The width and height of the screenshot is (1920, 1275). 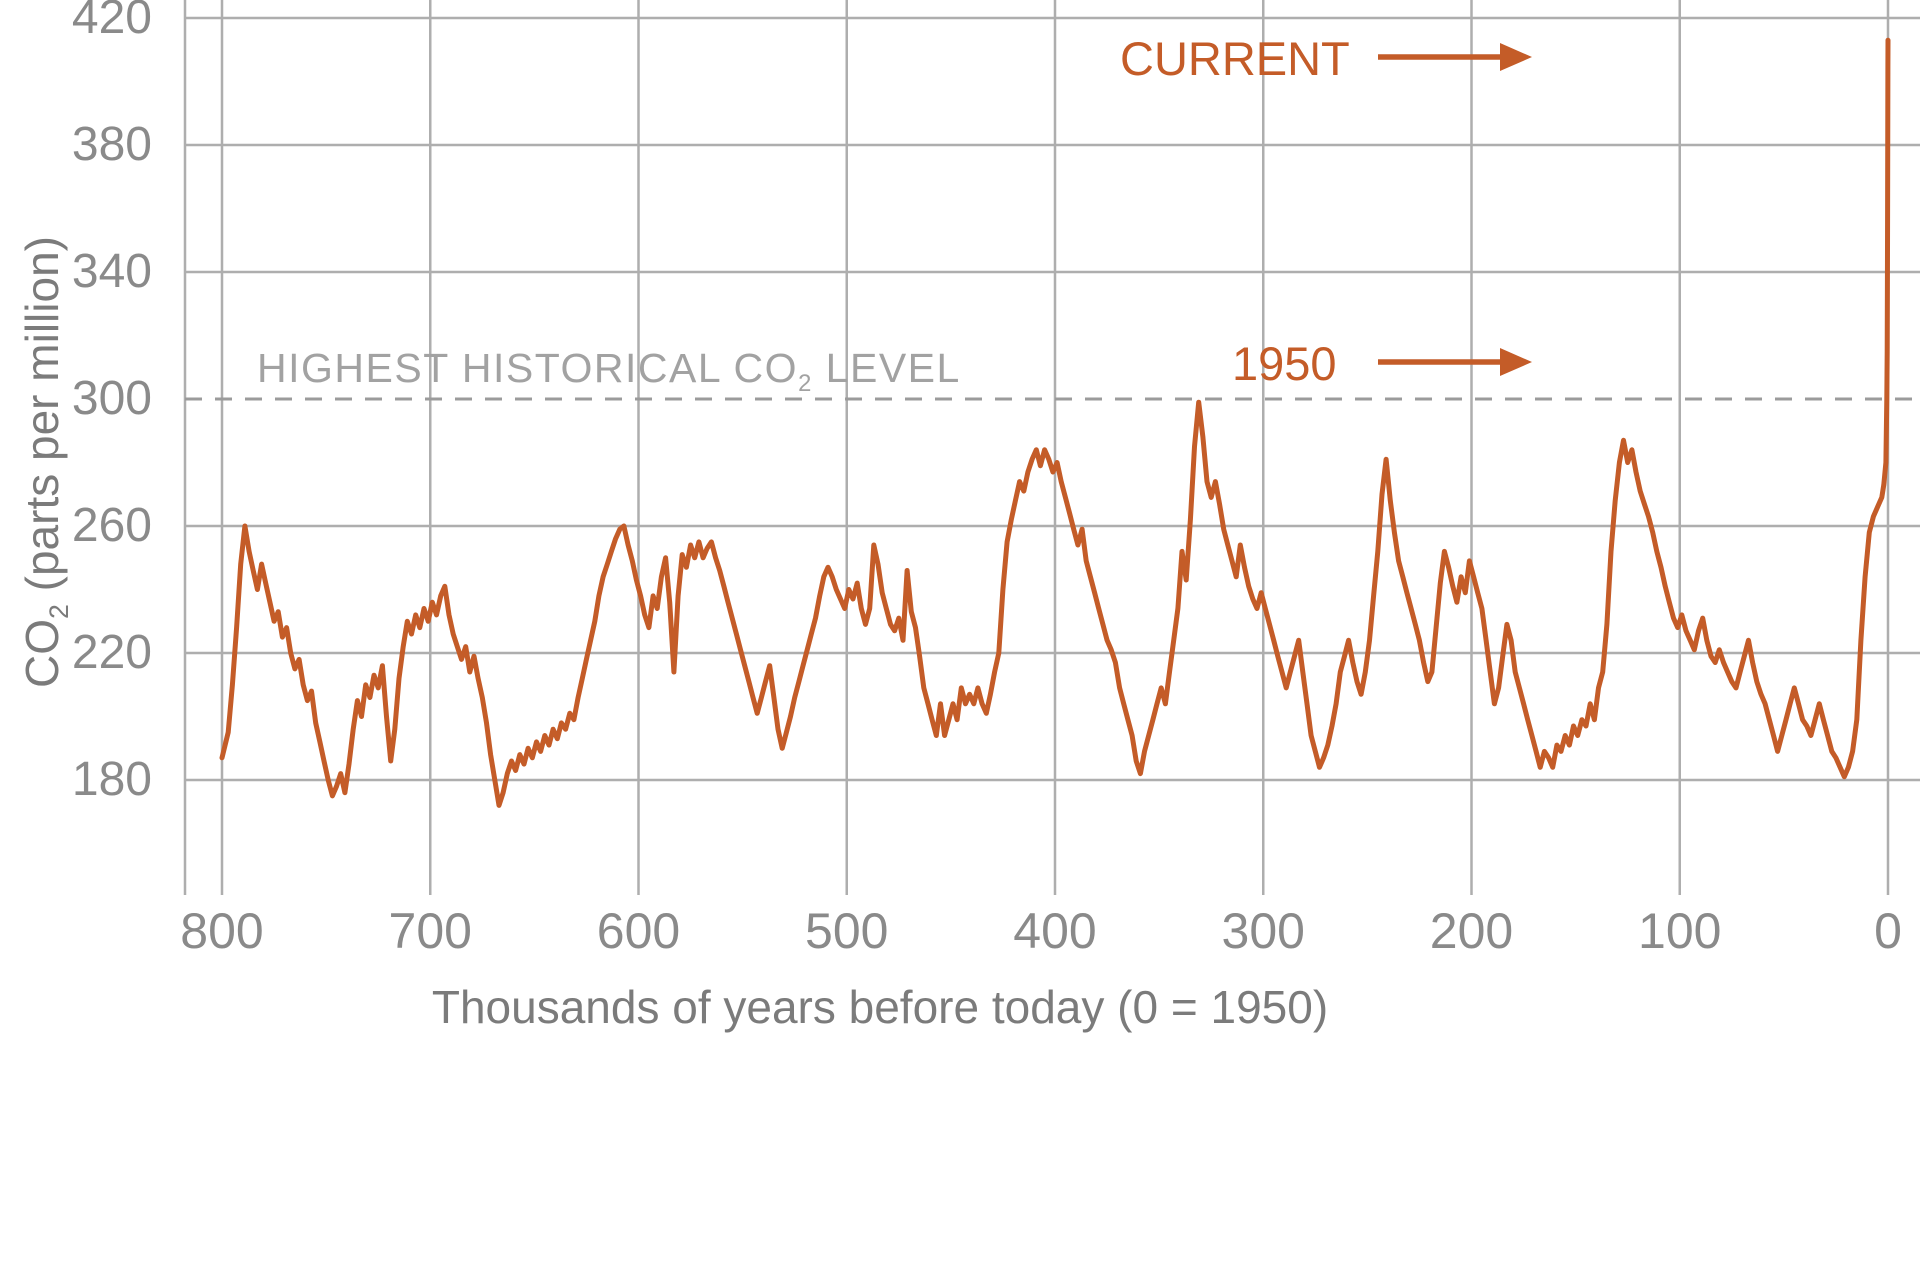 What do you see at coordinates (886, 368) in the screenshot?
I see `highest-historical-label-text: LEVEL` at bounding box center [886, 368].